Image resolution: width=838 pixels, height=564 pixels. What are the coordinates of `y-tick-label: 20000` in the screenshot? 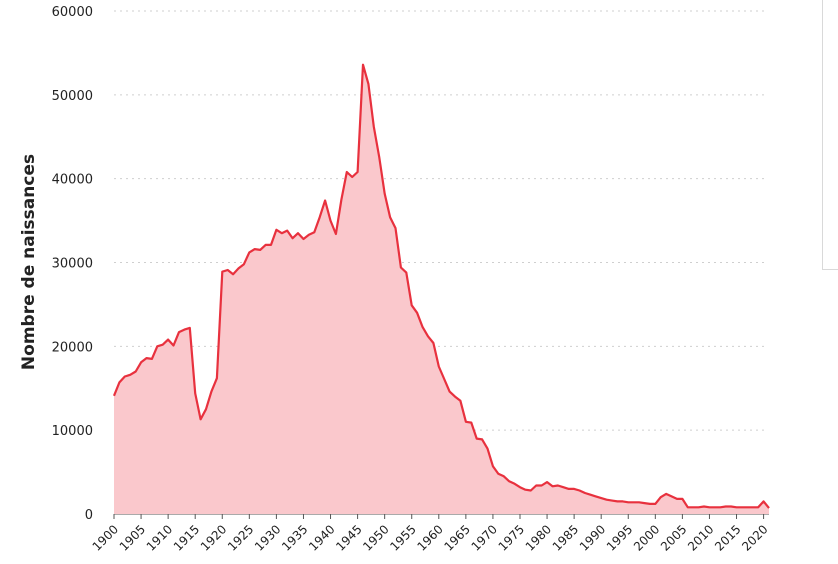 It's located at (72, 347).